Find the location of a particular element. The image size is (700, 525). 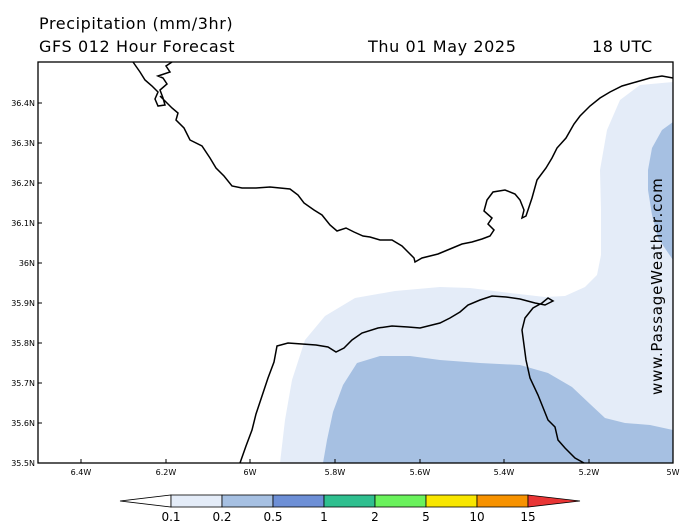

lat-tick-label: 35.5N is located at coordinates (23, 463).